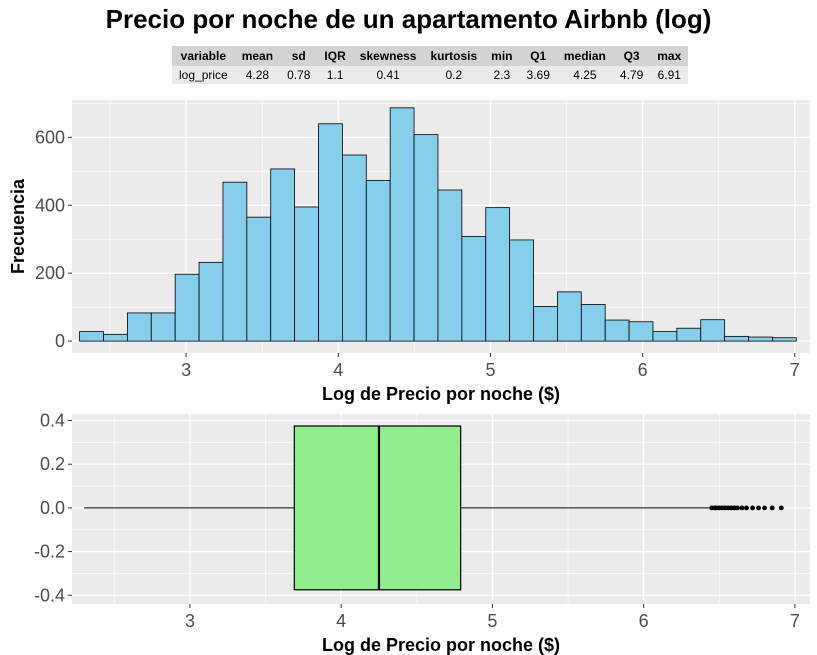 This screenshot has height=655, width=817. What do you see at coordinates (50, 137) in the screenshot?
I see `y-tick-label: 600` at bounding box center [50, 137].